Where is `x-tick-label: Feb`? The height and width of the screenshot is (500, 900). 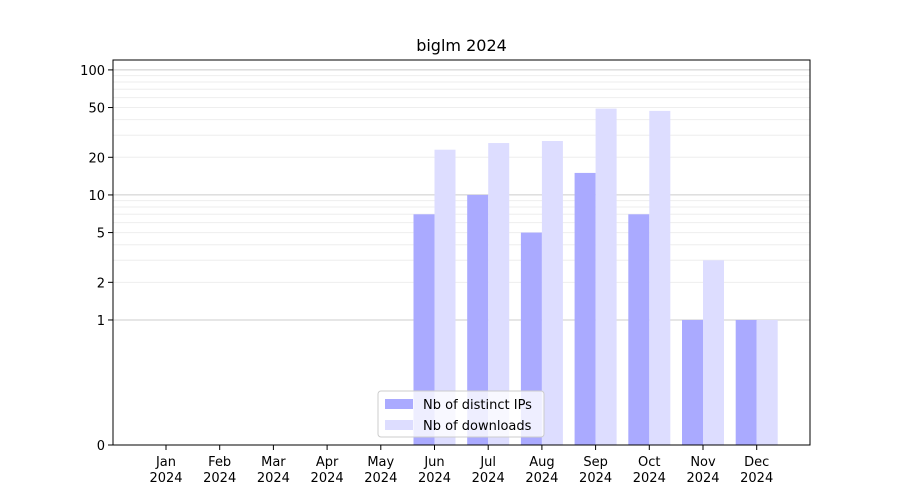
x-tick-label: Feb is located at coordinates (219, 462).